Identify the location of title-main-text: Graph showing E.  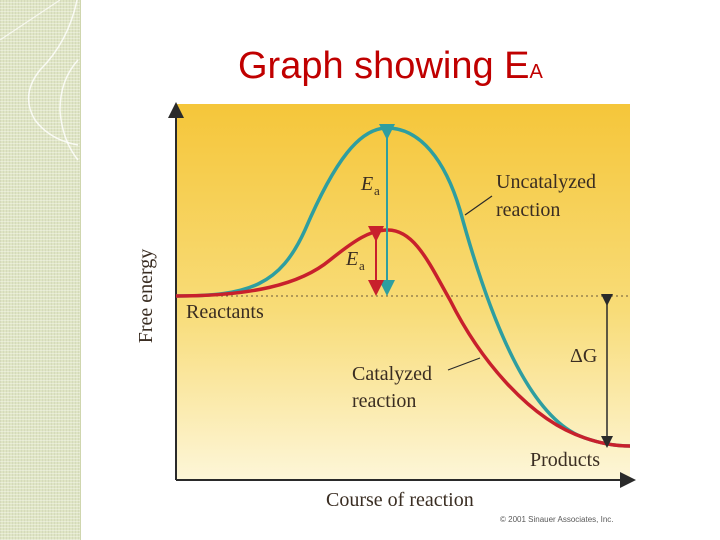
(384, 66).